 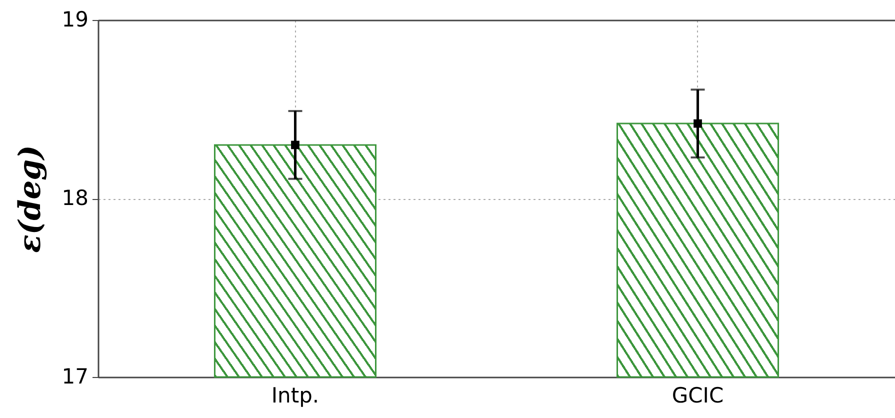 What do you see at coordinates (30, 199) in the screenshot?
I see `y-axis-title: ε(deg)` at bounding box center [30, 199].